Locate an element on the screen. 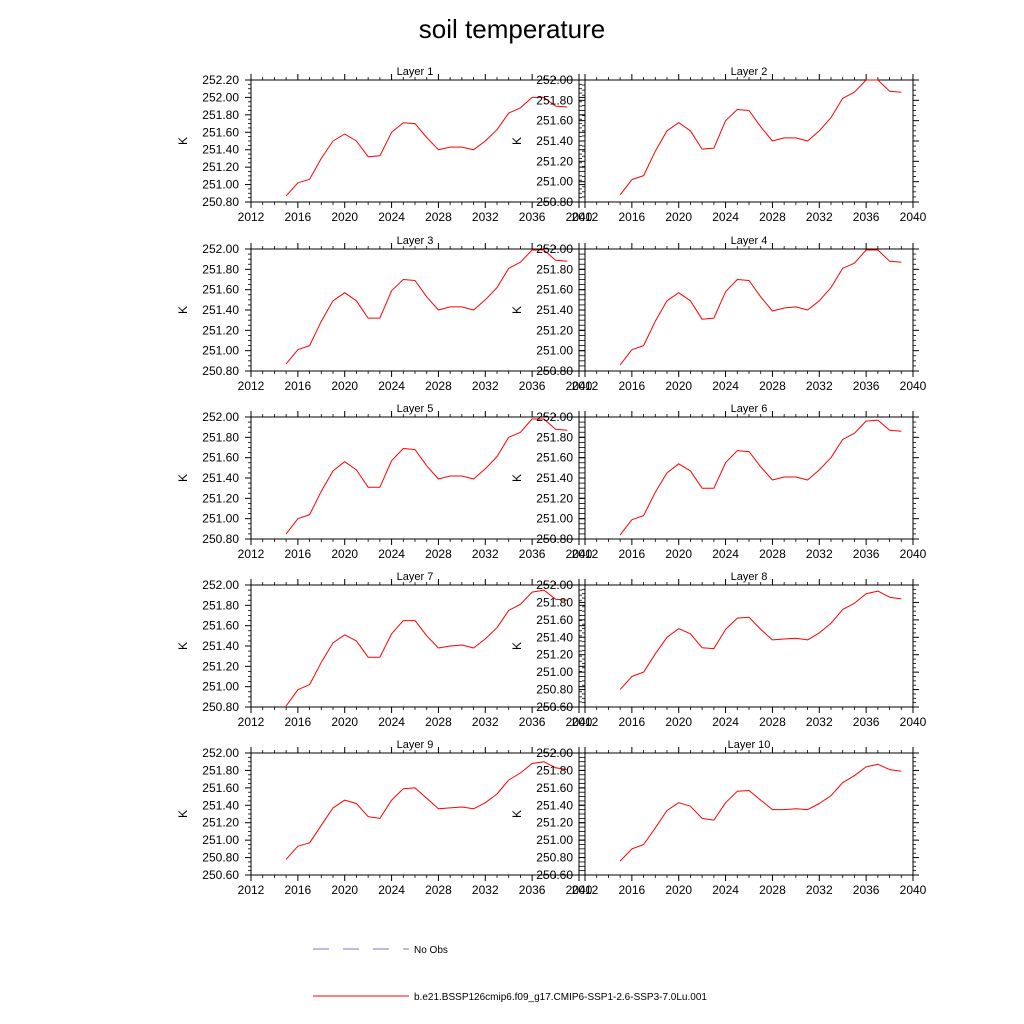 The height and width of the screenshot is (1024, 1024). panel-title: Layer 3 is located at coordinates (415, 241).